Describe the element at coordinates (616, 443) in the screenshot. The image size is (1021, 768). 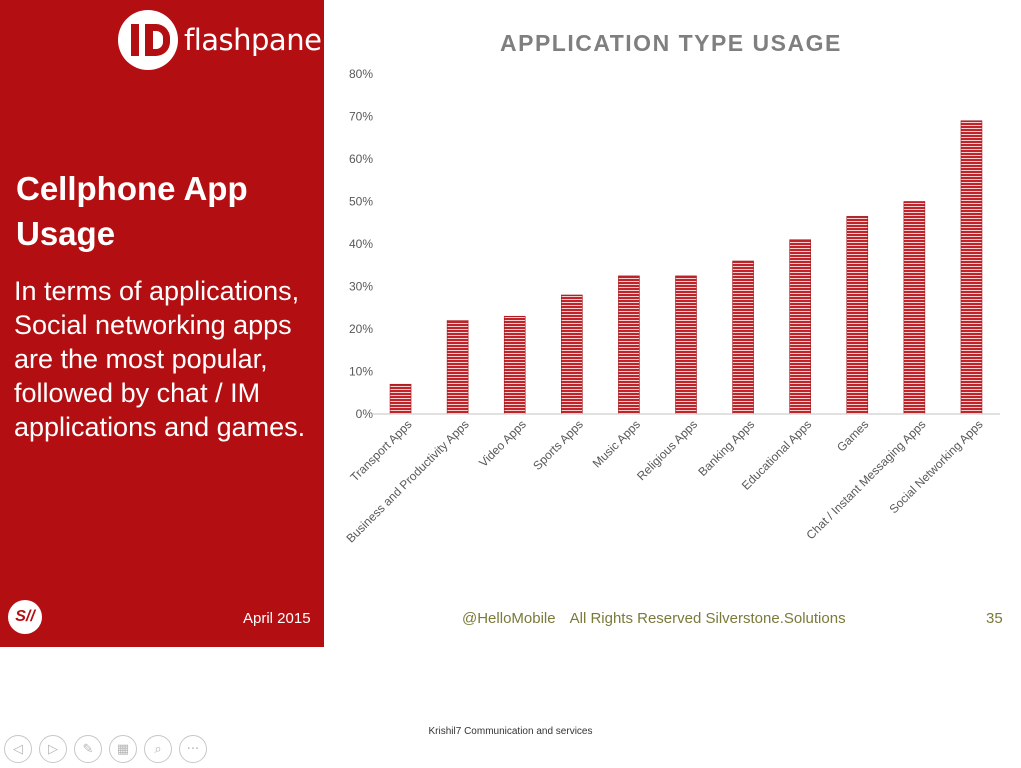
I see `x-tick-label: Music Apps` at that location.